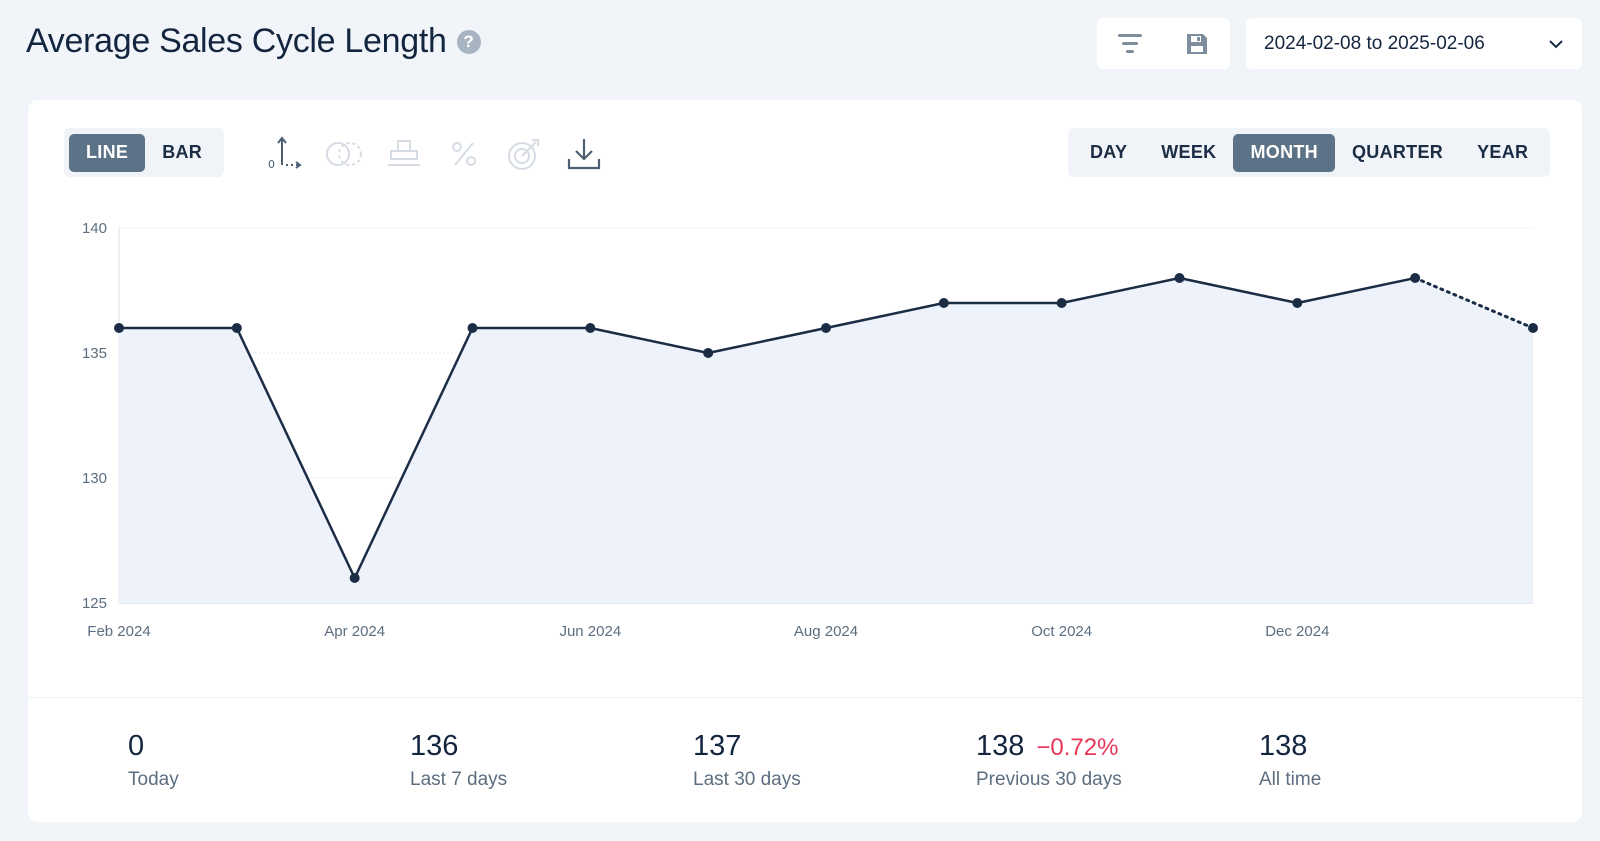  Describe the element at coordinates (94, 228) in the screenshot. I see `y-tick-label: 140` at that location.